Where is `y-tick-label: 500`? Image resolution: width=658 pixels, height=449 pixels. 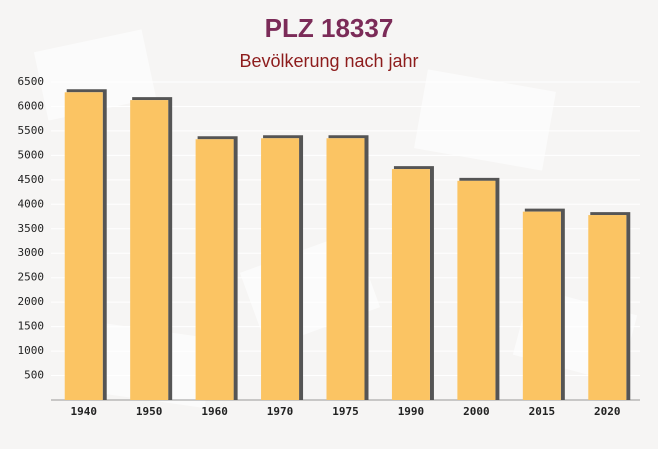
y-tick-label: 500 is located at coordinates (34, 375).